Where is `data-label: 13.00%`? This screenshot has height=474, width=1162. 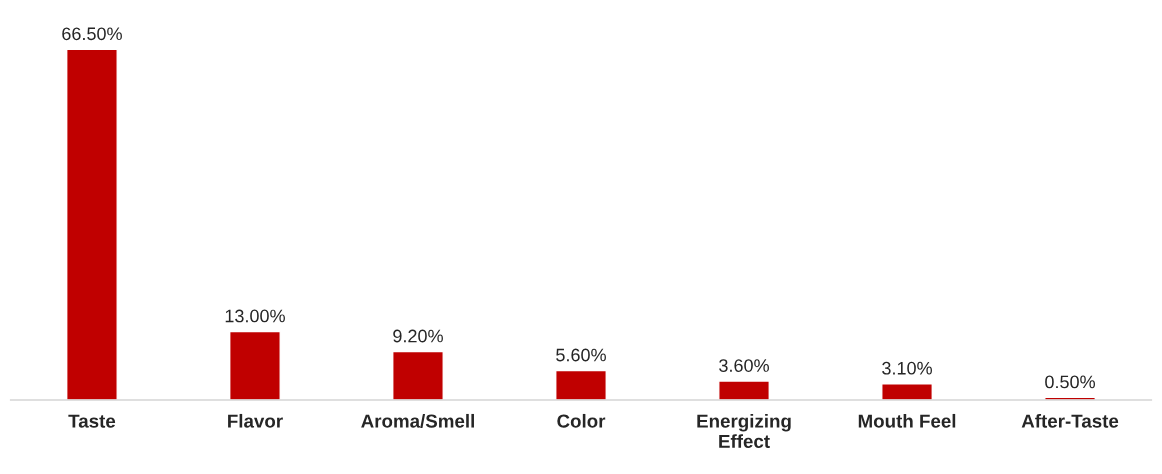 data-label: 13.00% is located at coordinates (255, 316).